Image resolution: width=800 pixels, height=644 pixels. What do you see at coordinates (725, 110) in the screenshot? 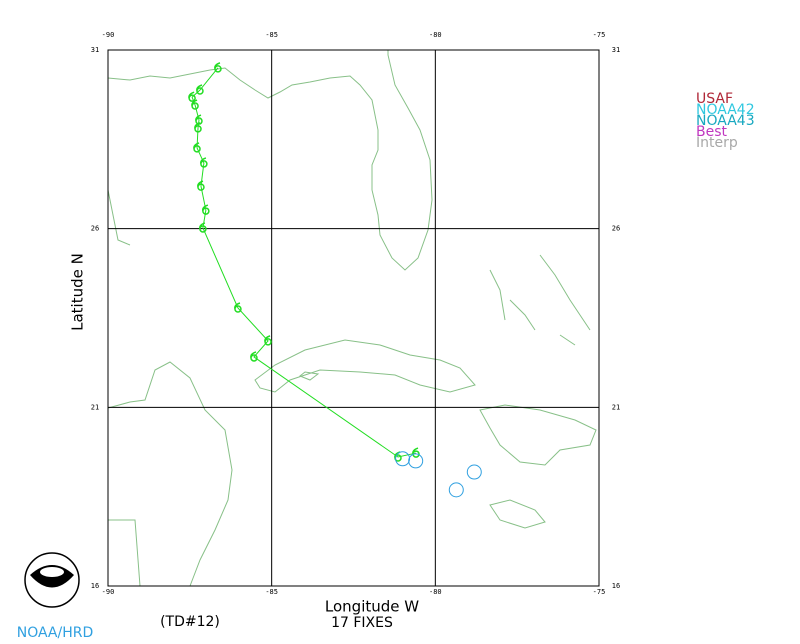
I see `legend-entry: NOAA42` at bounding box center [725, 110].